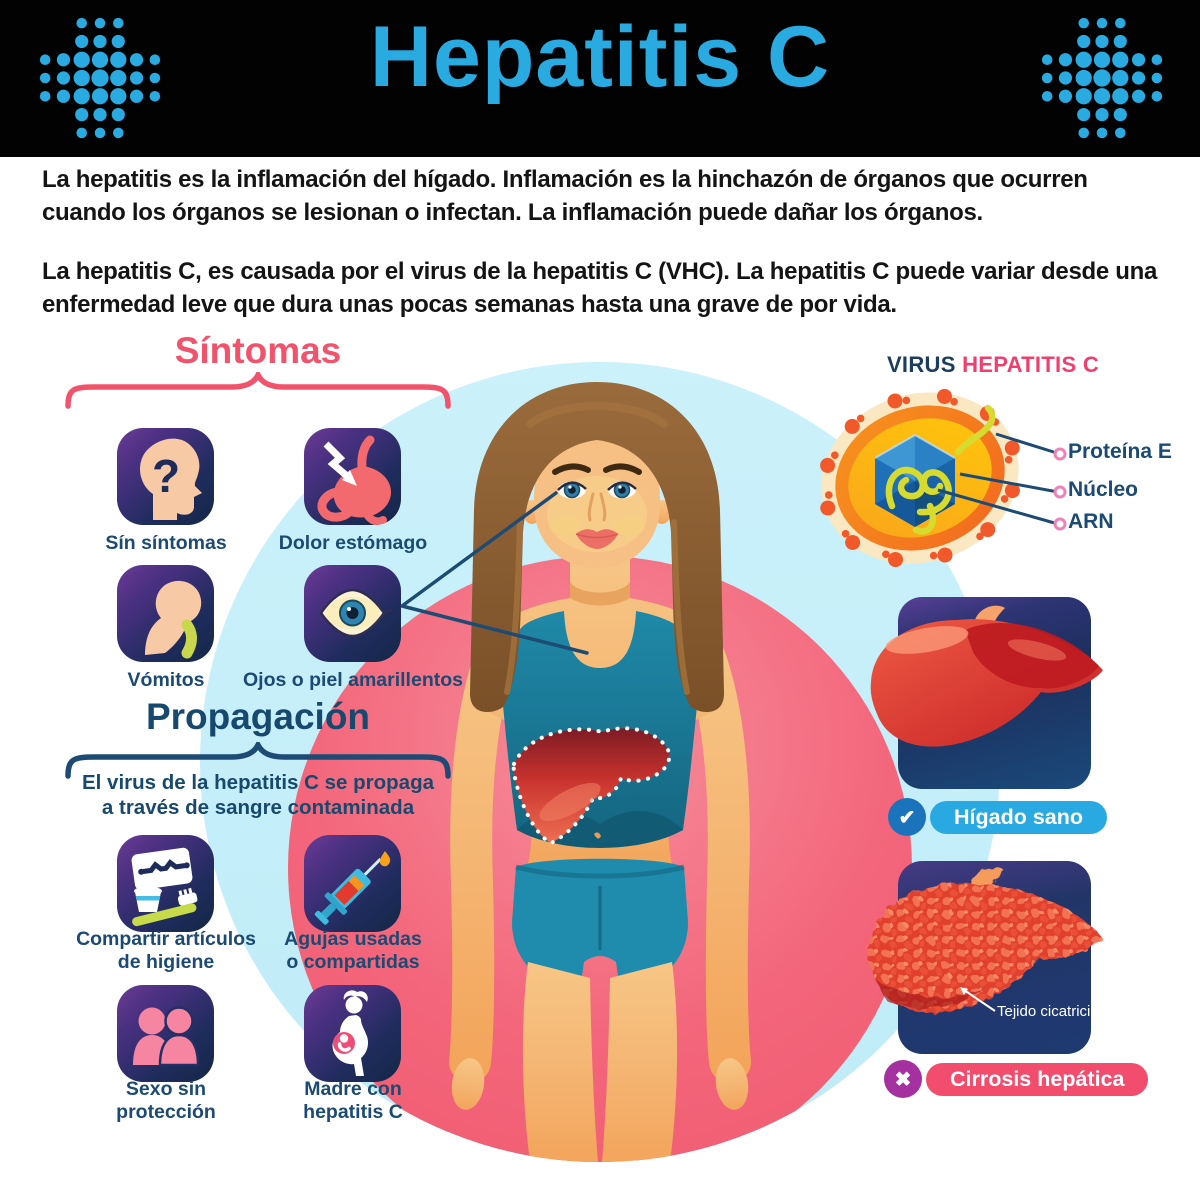 The image size is (1200, 1200). Describe the element at coordinates (165, 883) in the screenshot. I see `shared-hygiene-items-icon` at that location.